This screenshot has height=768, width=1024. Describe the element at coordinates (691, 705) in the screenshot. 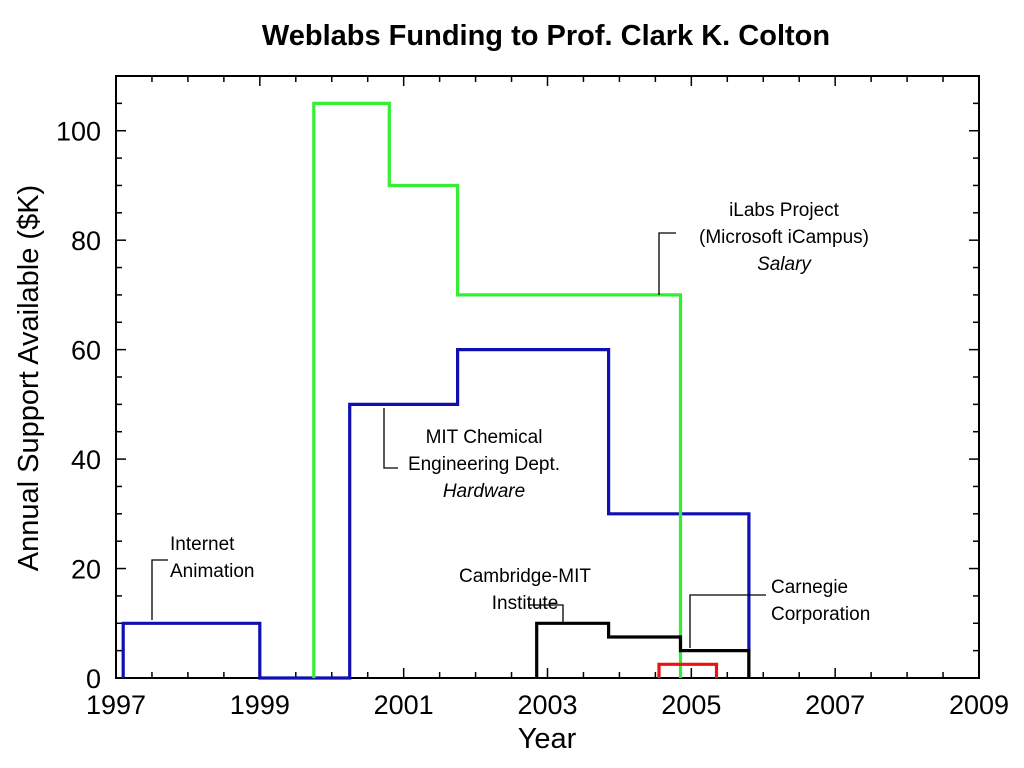

I see `x-tick-label: 2005` at that location.